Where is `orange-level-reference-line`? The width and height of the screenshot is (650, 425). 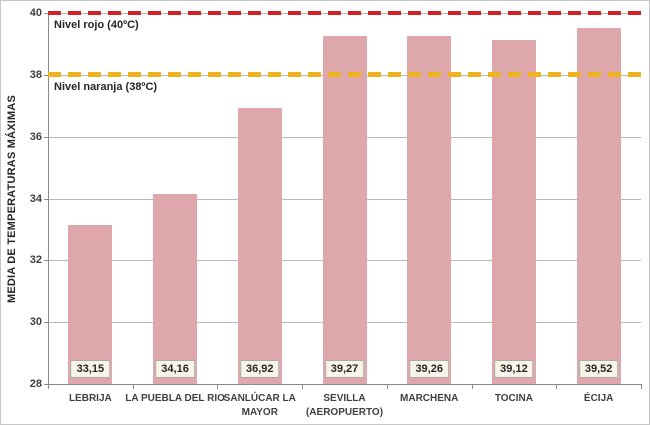 orange-level-reference-line is located at coordinates (344, 75).